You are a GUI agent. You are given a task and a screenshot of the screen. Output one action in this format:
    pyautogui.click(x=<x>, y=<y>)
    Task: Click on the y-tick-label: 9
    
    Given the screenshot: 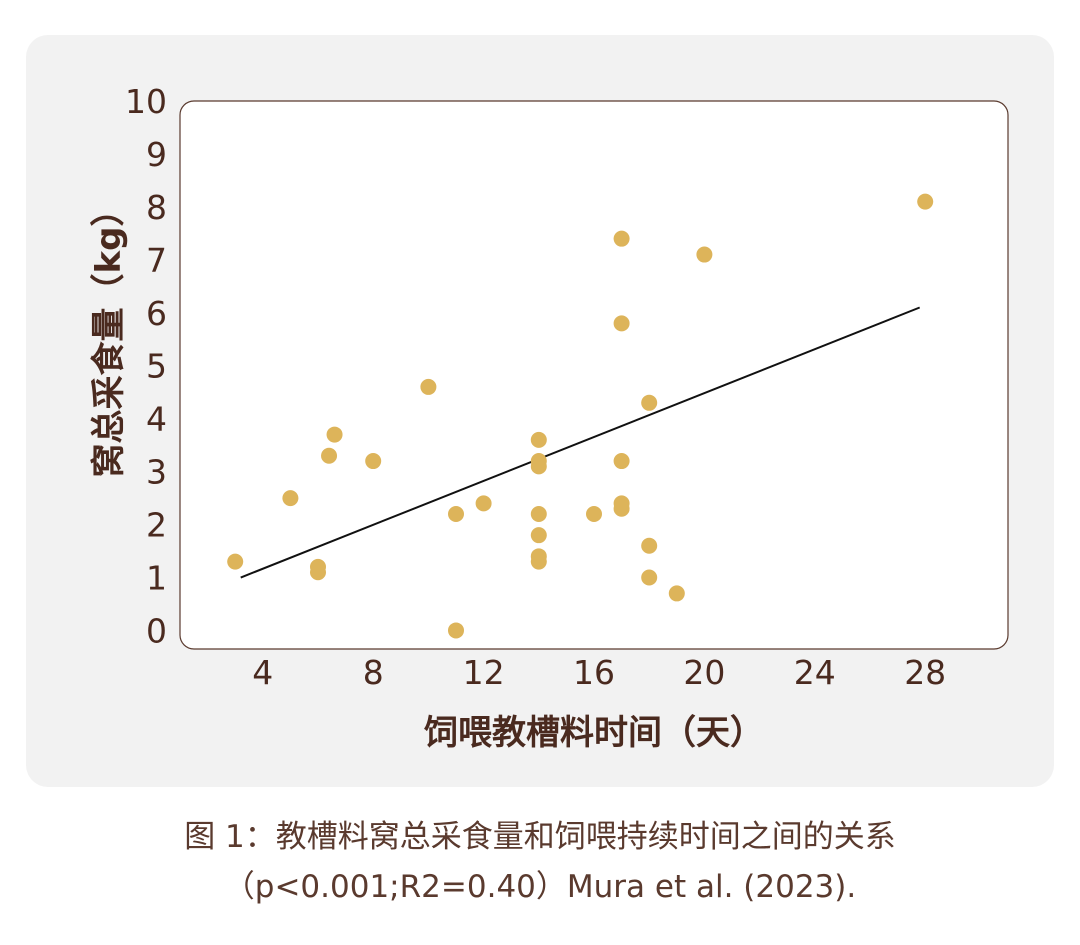 What is the action you would take?
    pyautogui.click(x=156, y=154)
    